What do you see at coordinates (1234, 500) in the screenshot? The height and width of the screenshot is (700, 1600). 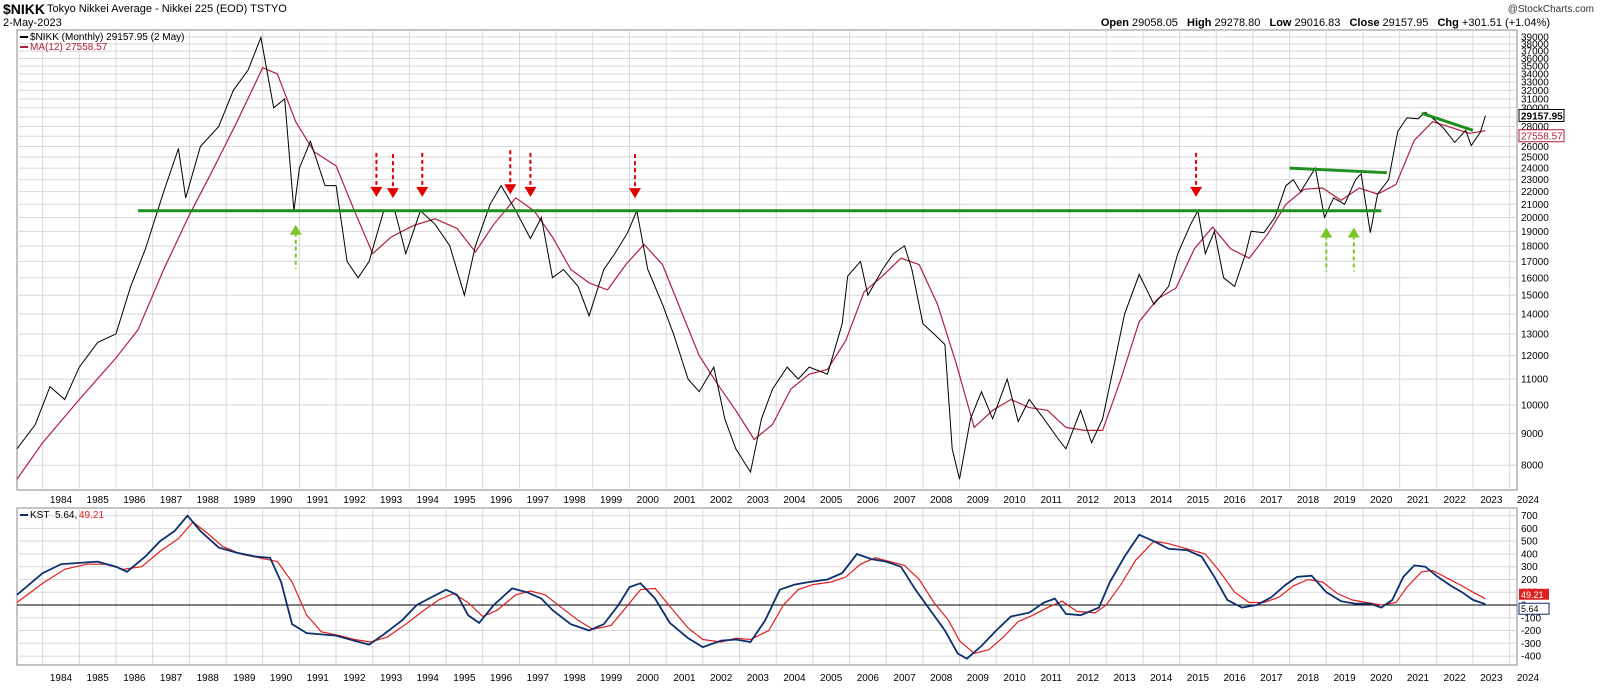 I see `price-x-tick-label: 2016` at bounding box center [1234, 500].